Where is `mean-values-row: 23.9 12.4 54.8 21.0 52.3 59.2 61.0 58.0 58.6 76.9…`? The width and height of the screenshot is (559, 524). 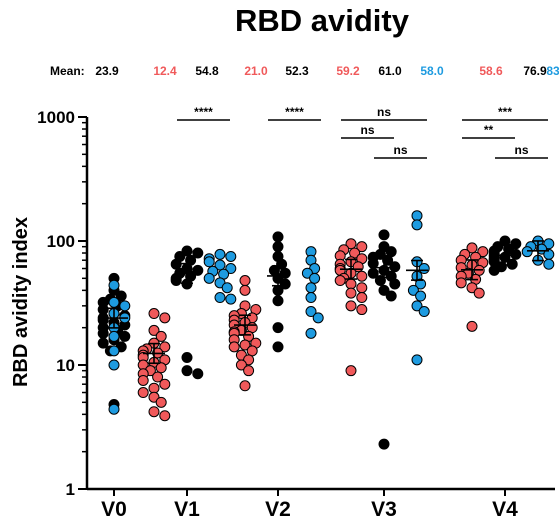
mean-values-row: 23.9 12.4 54.8 21.0 52.3 59.2 61.0 58.0 58.6 76.9… is located at coordinates (327, 71).